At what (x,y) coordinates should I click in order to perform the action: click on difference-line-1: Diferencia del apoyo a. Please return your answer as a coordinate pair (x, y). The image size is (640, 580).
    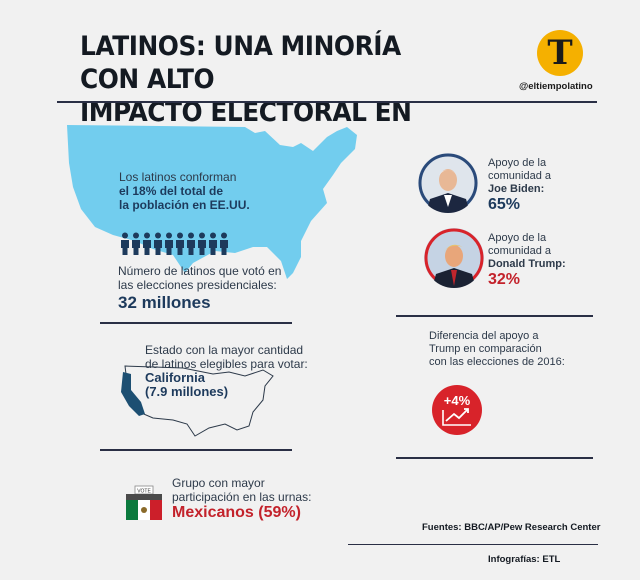
    Looking at the image, I should click on (484, 336).